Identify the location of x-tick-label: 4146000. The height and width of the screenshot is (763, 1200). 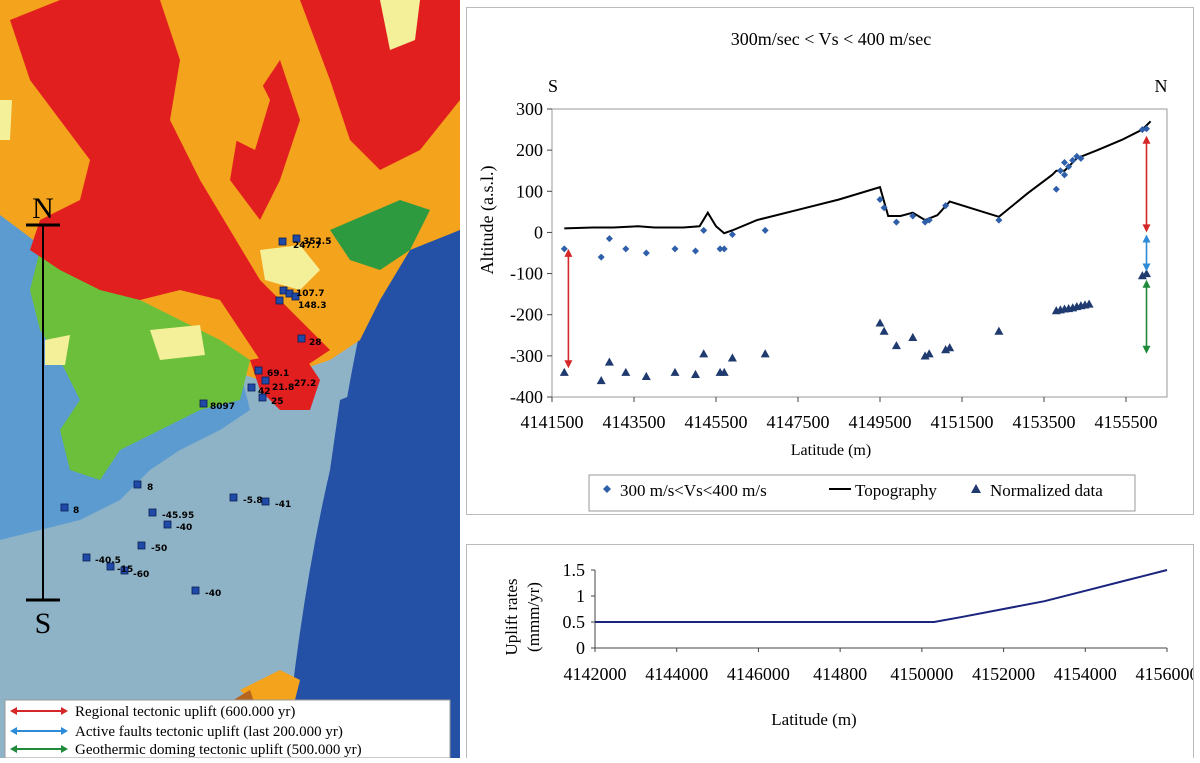
(758, 674).